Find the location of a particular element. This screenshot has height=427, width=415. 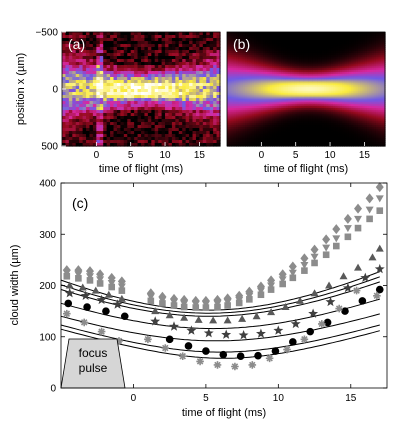

panel-a-xlabel: time of flight (ms) is located at coordinates (141, 169).